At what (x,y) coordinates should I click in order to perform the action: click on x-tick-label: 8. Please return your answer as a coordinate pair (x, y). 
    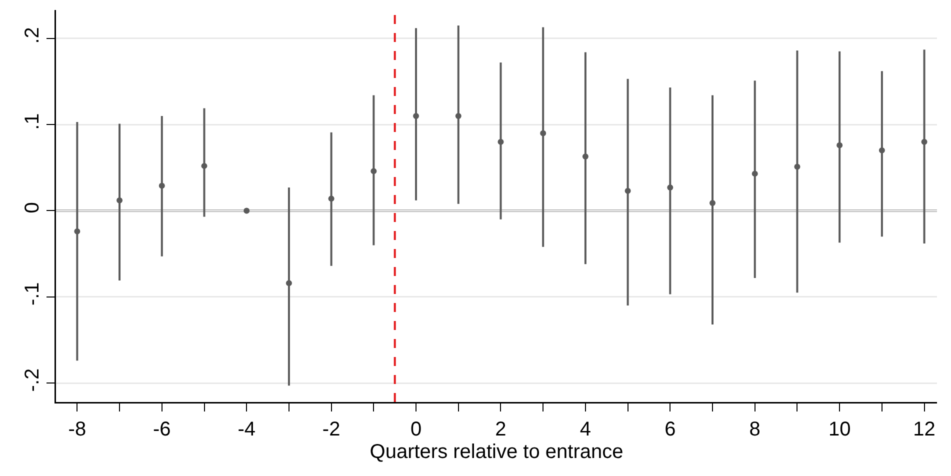
    Looking at the image, I should click on (754, 429).